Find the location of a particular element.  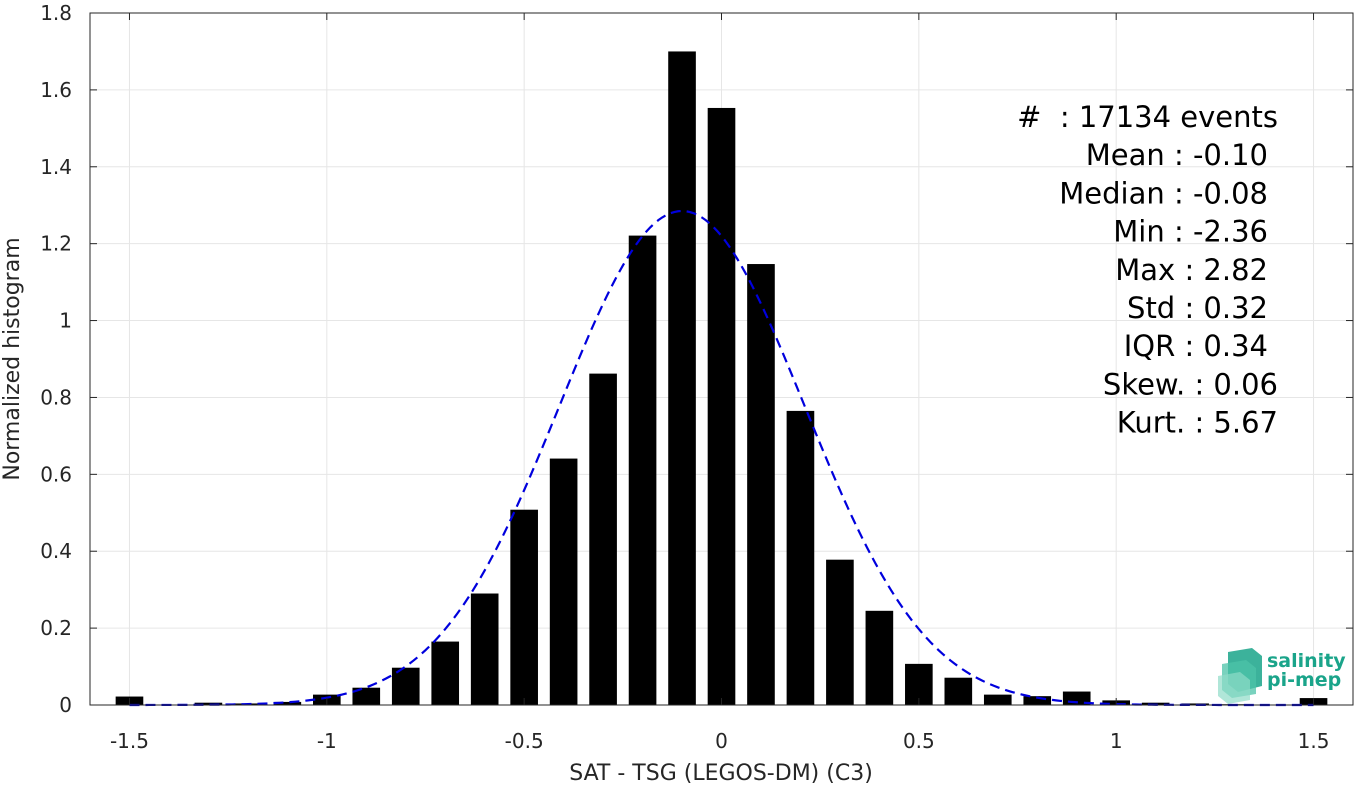

logo-line1: salinity is located at coordinates (1306, 661).